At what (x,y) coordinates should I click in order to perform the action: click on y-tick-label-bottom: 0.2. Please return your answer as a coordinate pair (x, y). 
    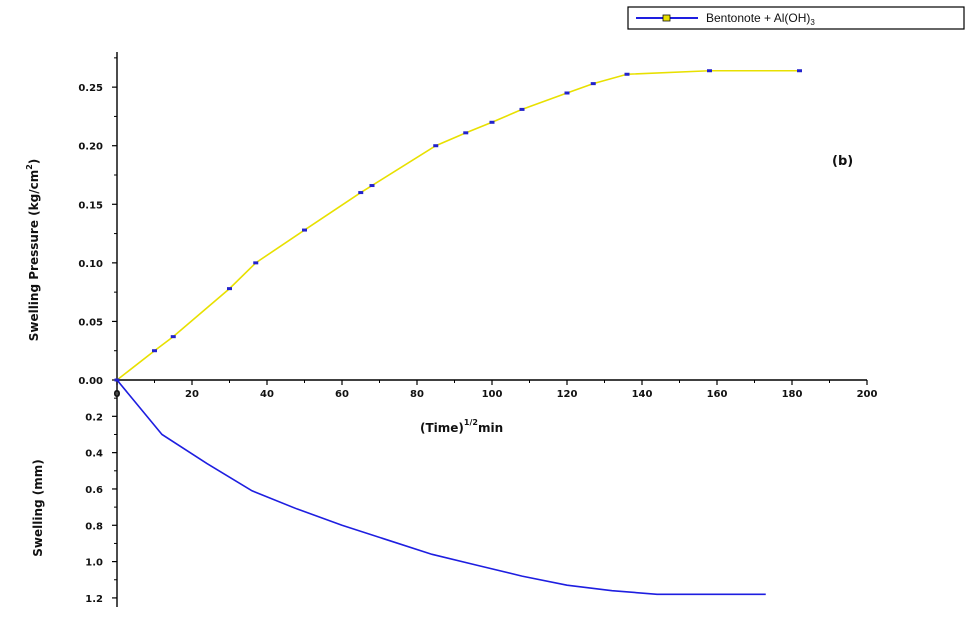
    Looking at the image, I should click on (94, 417).